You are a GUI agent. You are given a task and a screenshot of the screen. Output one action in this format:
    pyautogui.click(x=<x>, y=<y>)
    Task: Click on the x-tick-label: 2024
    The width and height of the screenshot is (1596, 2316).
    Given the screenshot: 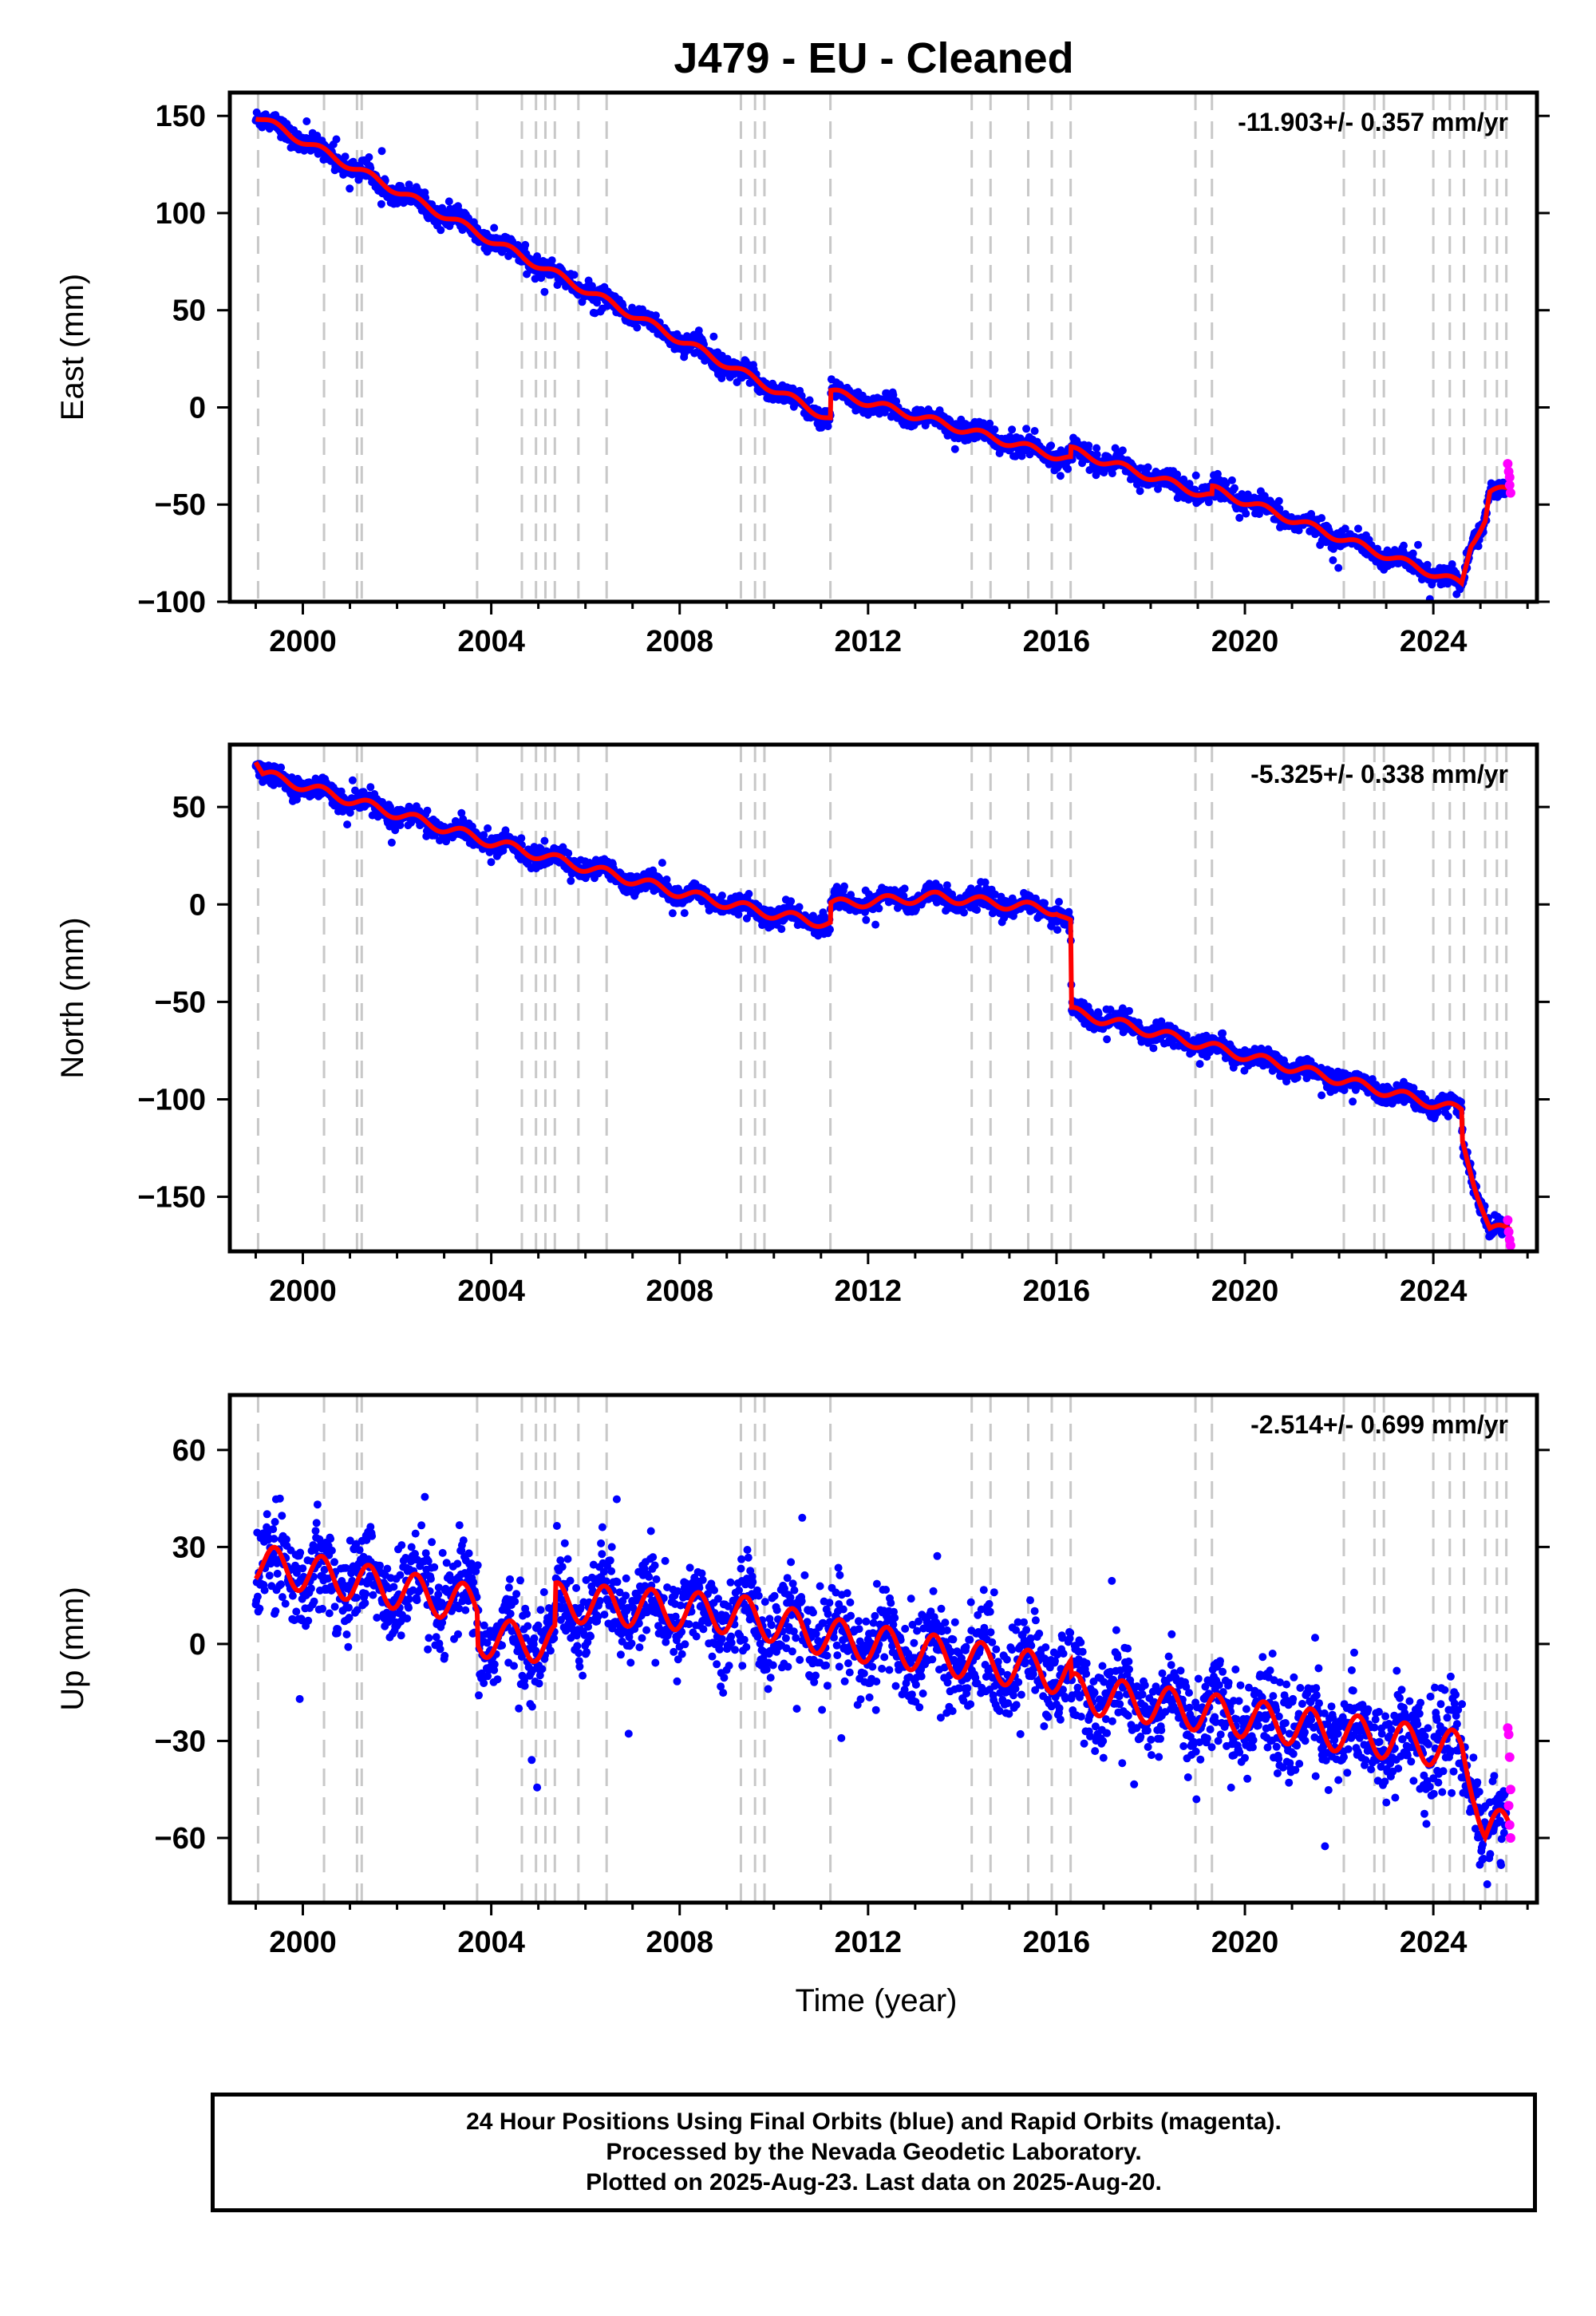 What is the action you would take?
    pyautogui.click(x=1434, y=641)
    